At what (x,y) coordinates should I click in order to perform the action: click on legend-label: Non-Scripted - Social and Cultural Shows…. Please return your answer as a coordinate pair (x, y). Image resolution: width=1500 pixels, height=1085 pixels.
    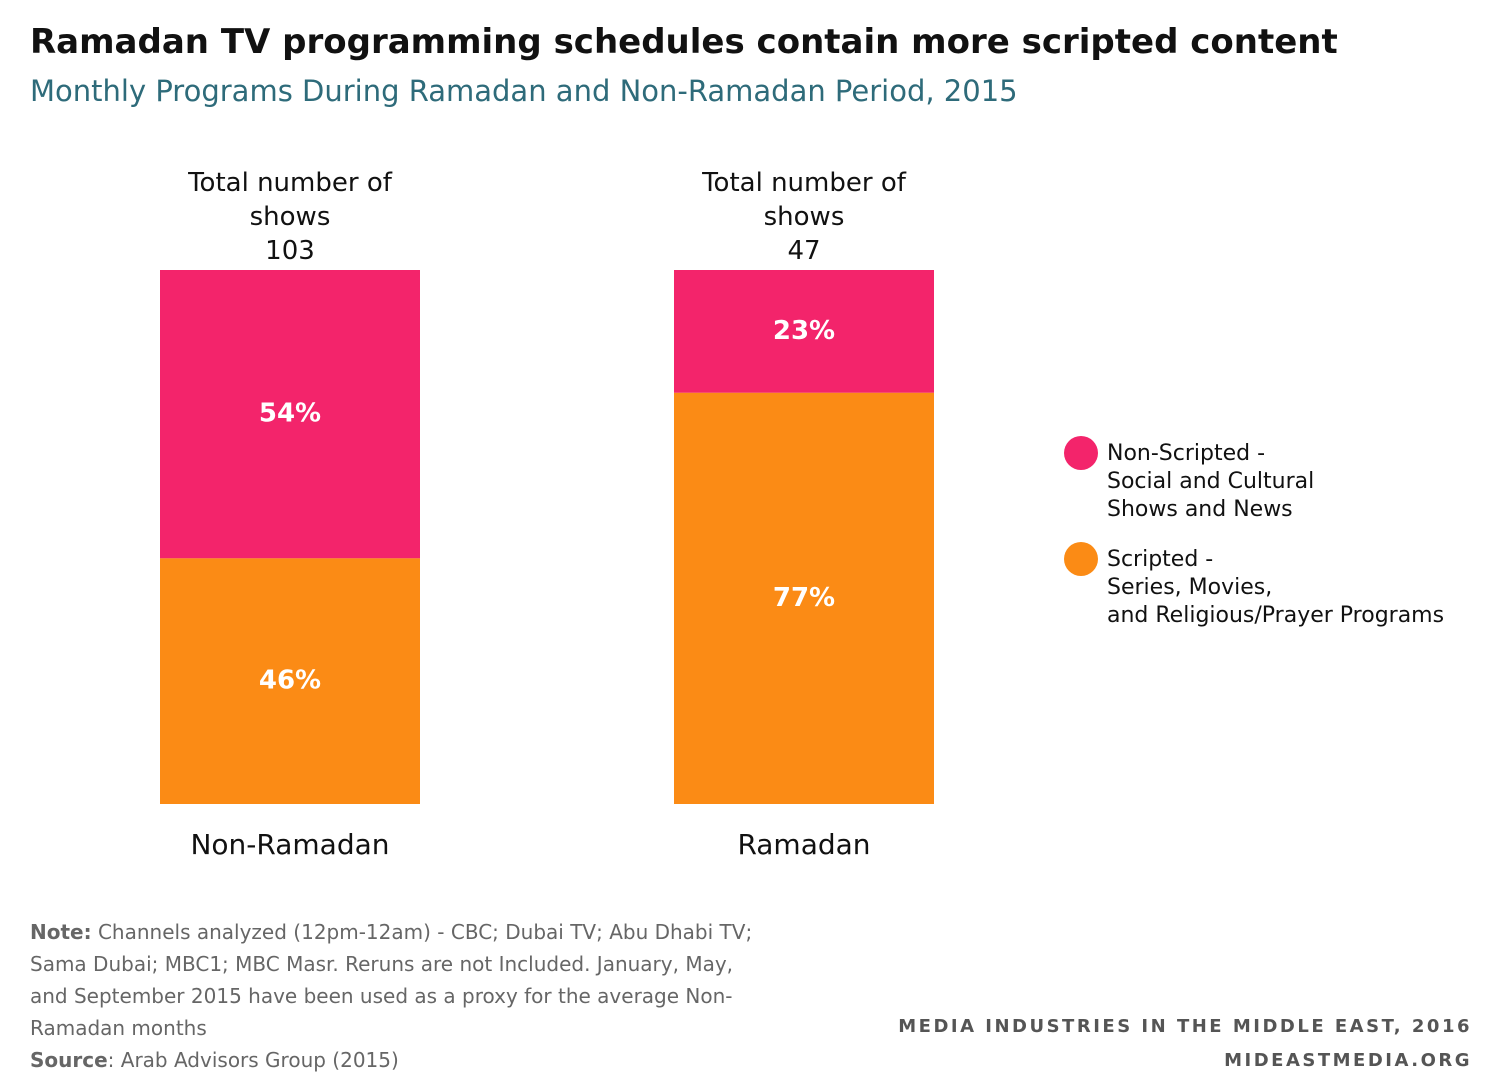
    Looking at the image, I should click on (1211, 481).